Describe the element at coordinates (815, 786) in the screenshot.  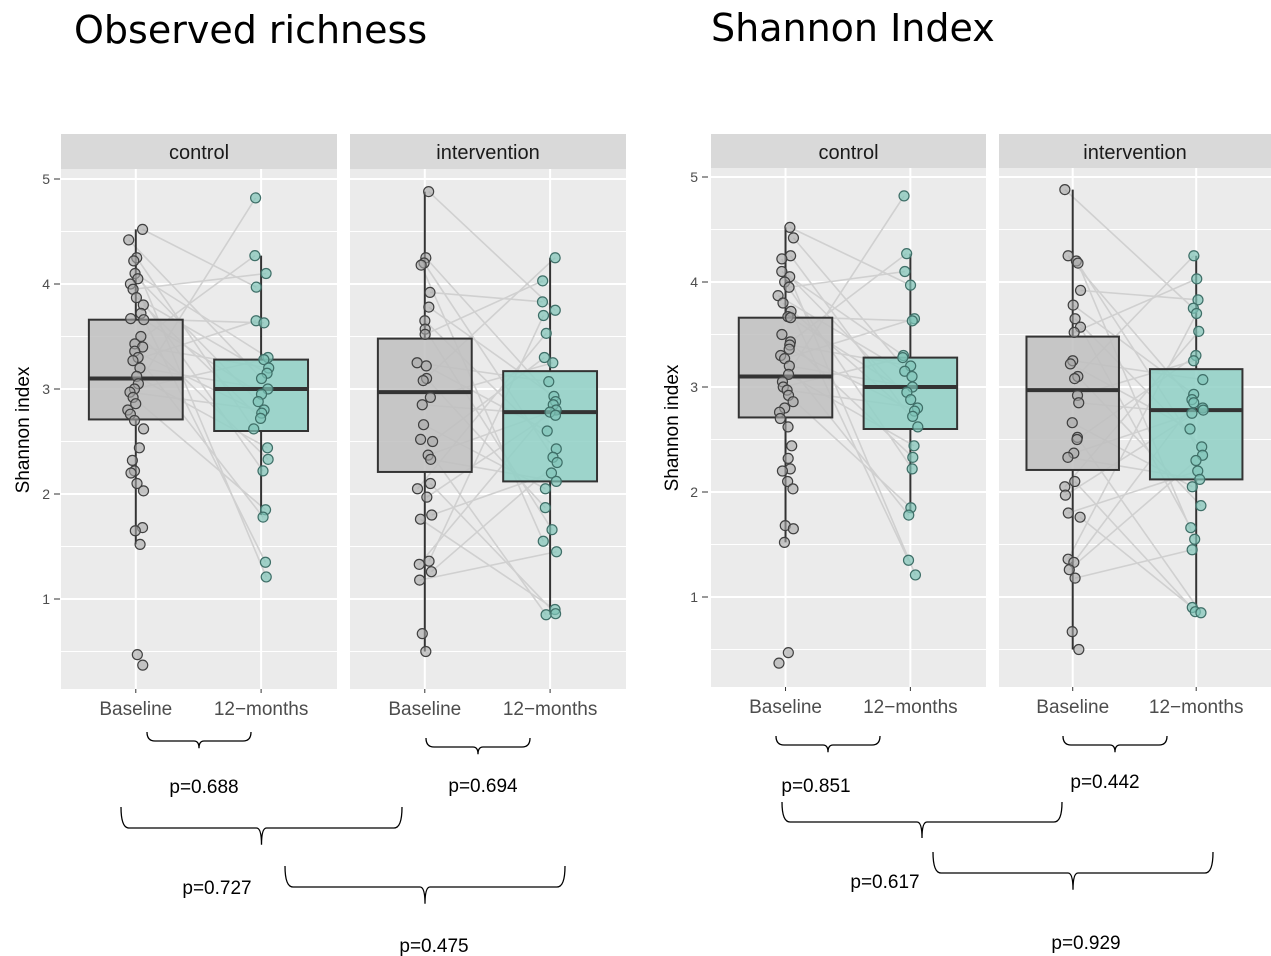
I see `p-value-label: p=0.851` at that location.